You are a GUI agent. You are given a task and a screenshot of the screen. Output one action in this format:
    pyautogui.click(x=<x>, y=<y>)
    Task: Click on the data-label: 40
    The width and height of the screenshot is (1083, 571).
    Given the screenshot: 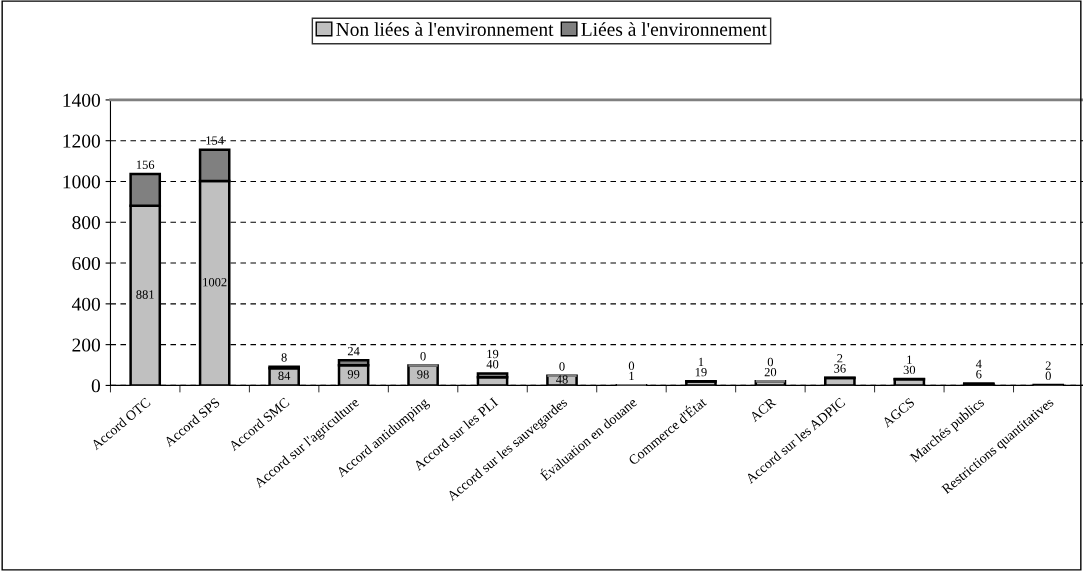 What is the action you would take?
    pyautogui.click(x=492, y=364)
    